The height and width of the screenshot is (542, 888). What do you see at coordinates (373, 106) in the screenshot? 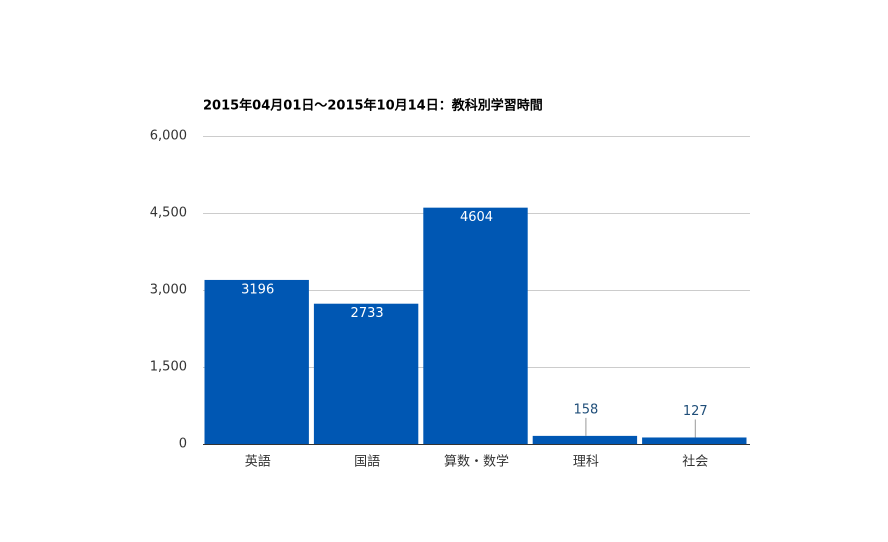
I see `chart-title: 2015年04月01日～2015年10月14日：教科別学習時間` at bounding box center [373, 106].